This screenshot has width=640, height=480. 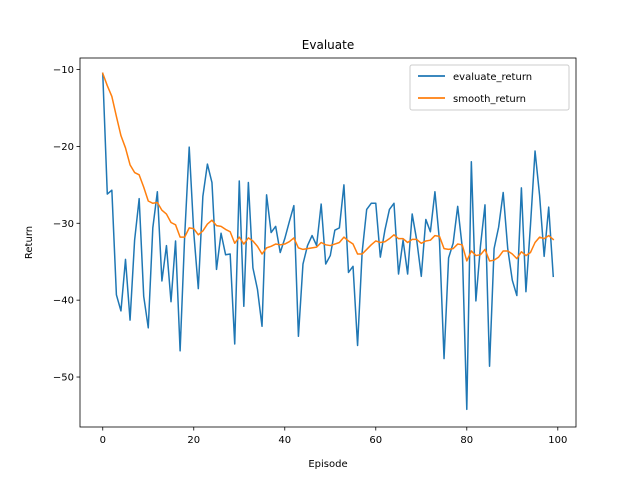 I want to click on legend-frame, so click(x=489, y=87).